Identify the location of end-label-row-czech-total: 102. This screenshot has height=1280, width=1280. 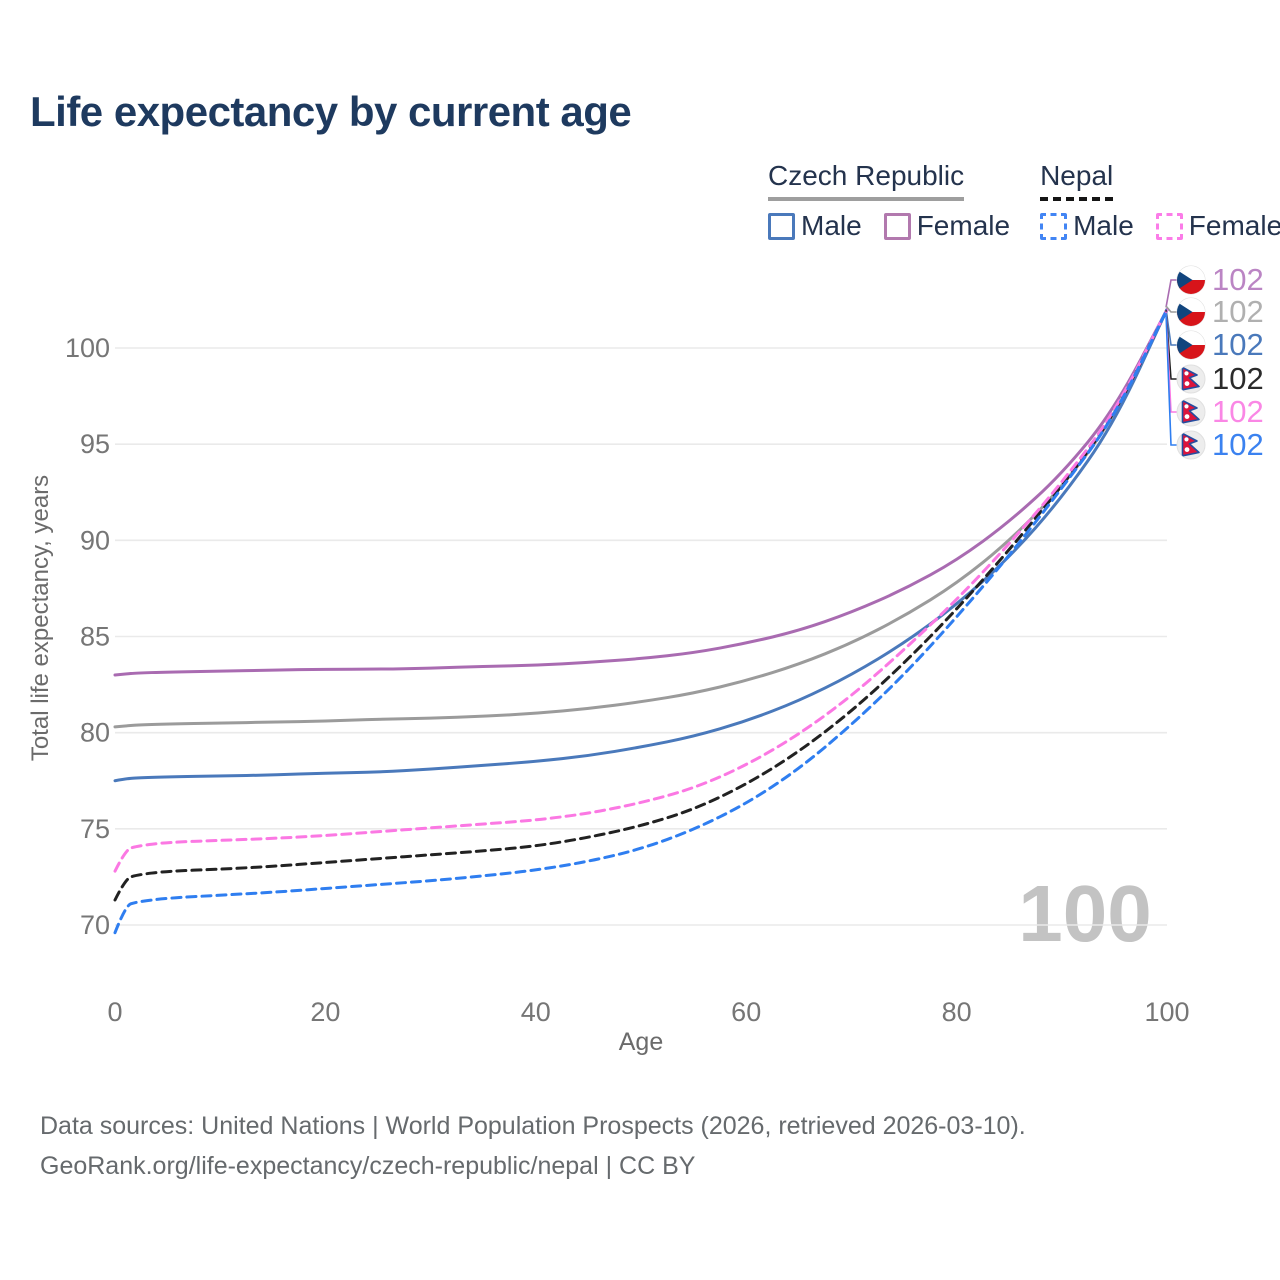
(1220, 311).